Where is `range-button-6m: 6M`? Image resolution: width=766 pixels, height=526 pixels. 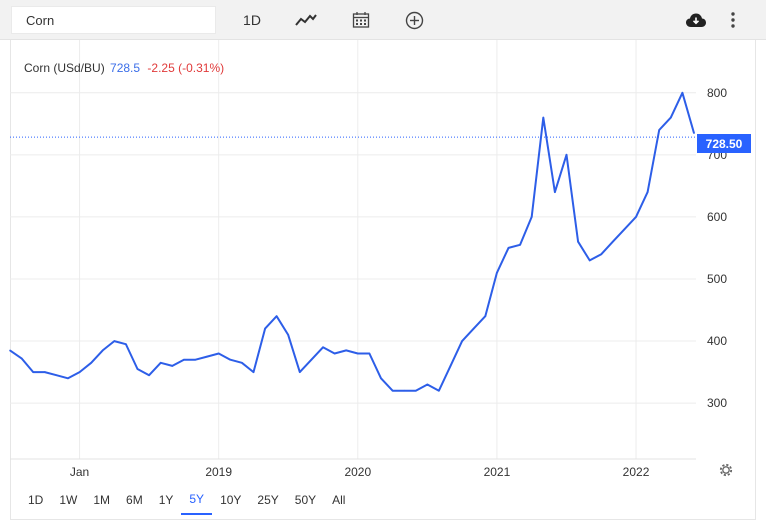 range-button-6m: 6M is located at coordinates (134, 500).